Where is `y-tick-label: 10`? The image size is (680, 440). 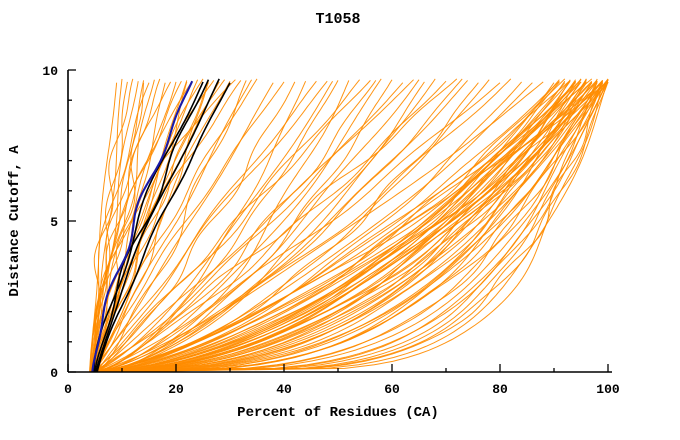 y-tick-label: 10 is located at coordinates (50, 71).